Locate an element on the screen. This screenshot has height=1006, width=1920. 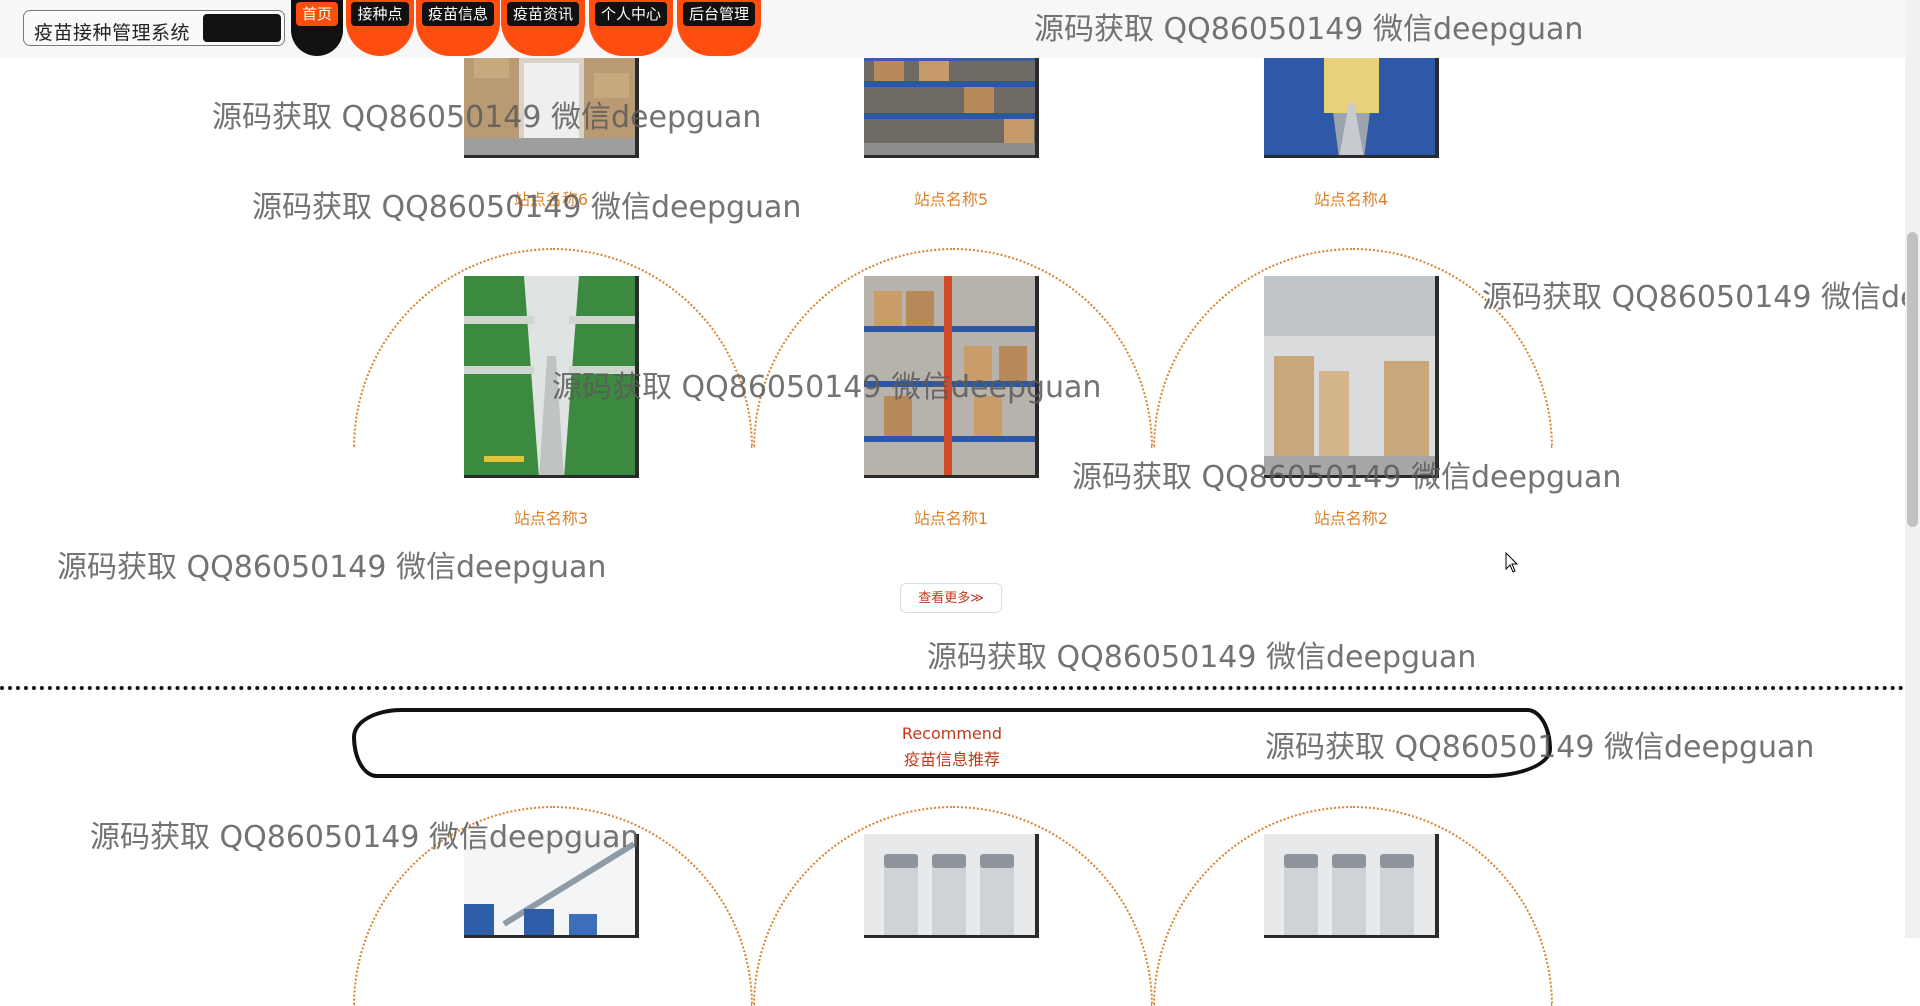
site-name-4: 站点名称4 is located at coordinates (1351, 199).